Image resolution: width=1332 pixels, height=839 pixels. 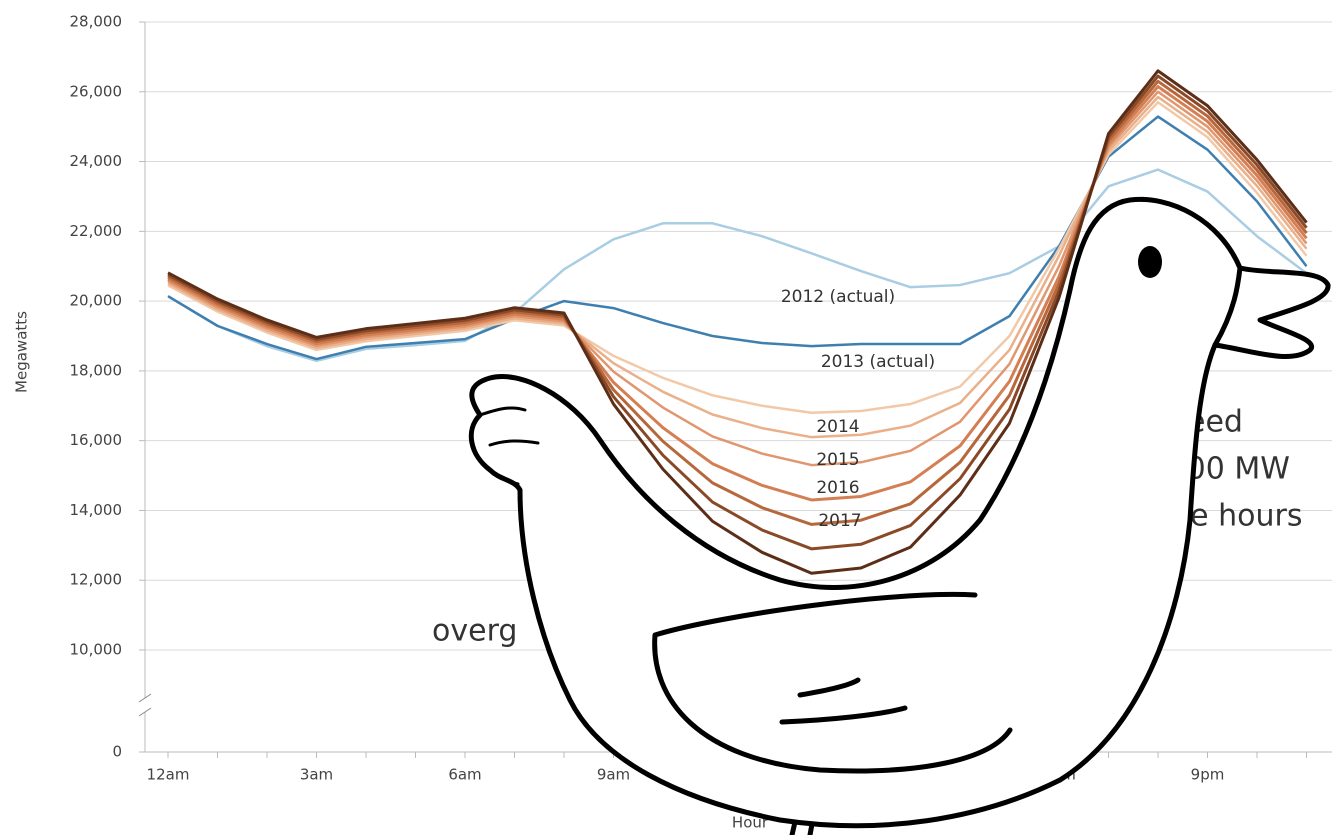 I want to click on y-tick-label: 12,000, so click(x=96, y=580).